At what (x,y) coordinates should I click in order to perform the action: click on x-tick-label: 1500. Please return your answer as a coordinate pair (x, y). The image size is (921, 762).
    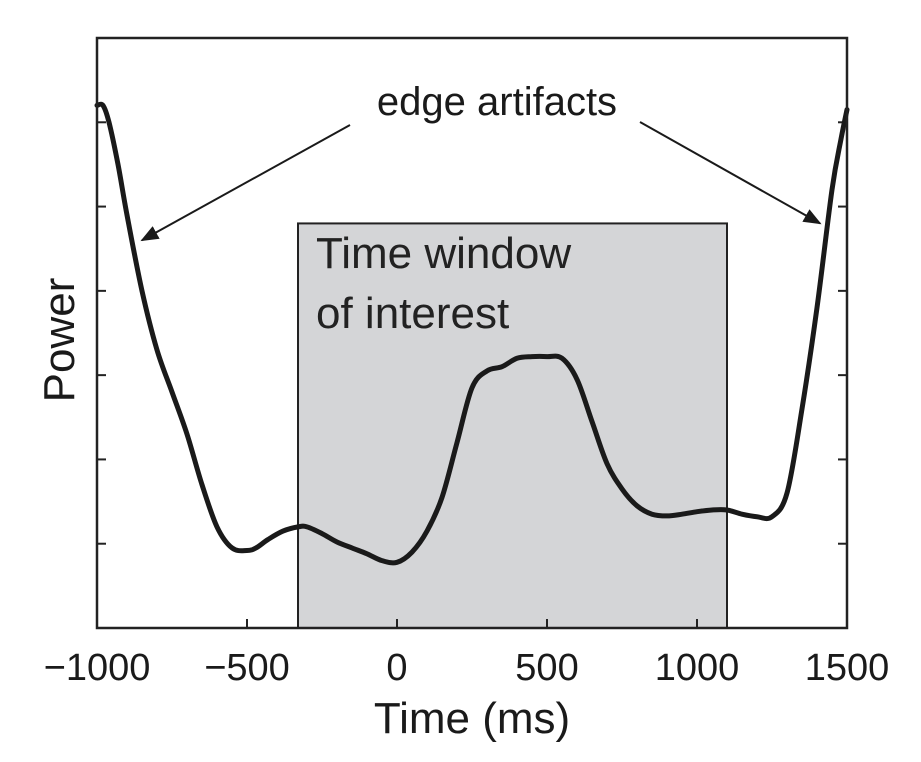
    Looking at the image, I should click on (847, 668).